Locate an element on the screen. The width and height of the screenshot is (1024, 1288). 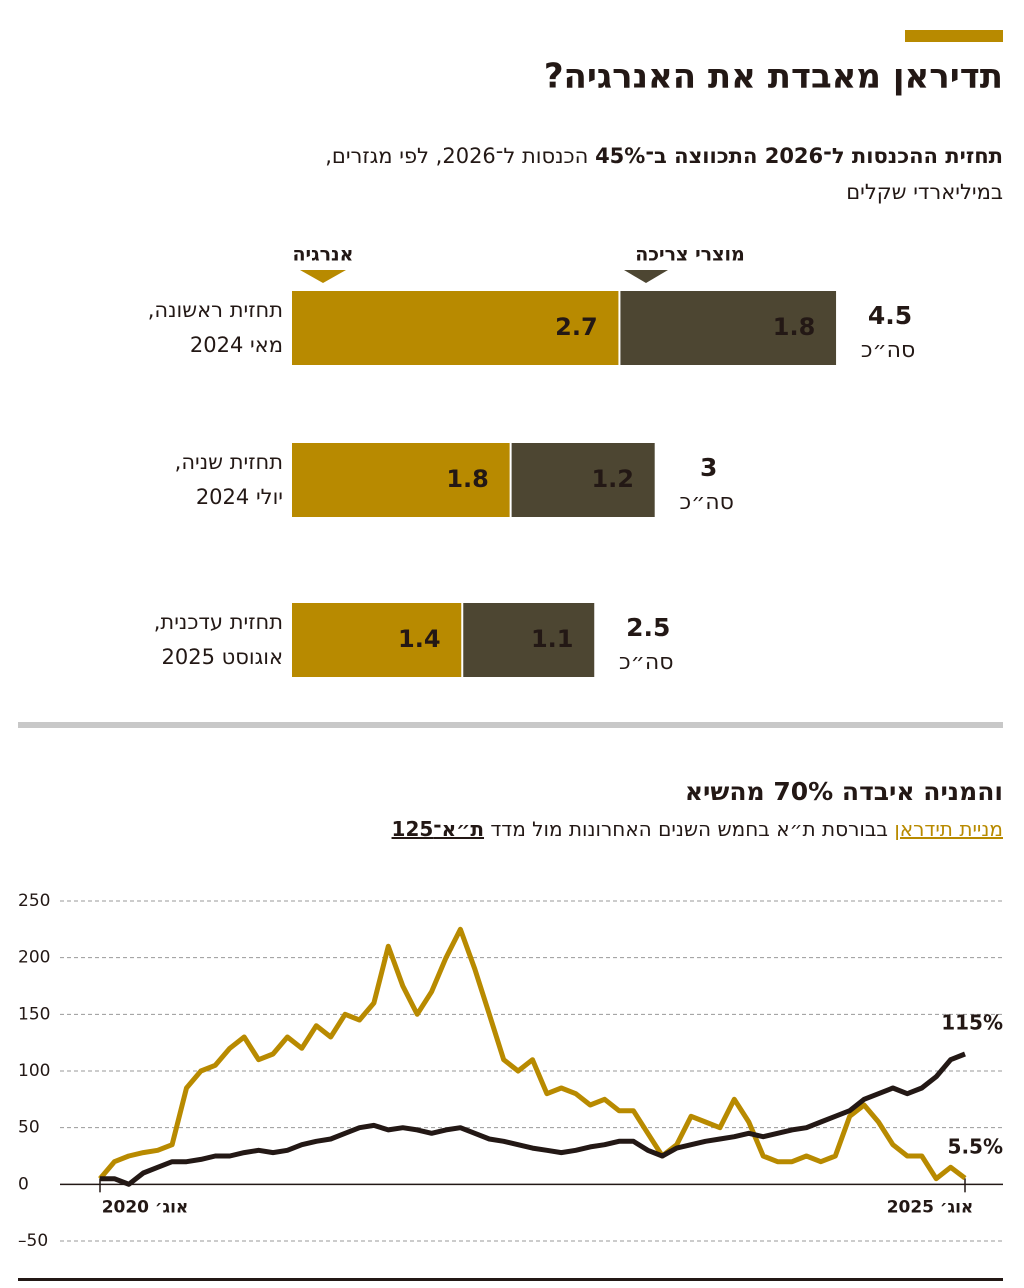
total-value: 3 is located at coordinates (708, 467).